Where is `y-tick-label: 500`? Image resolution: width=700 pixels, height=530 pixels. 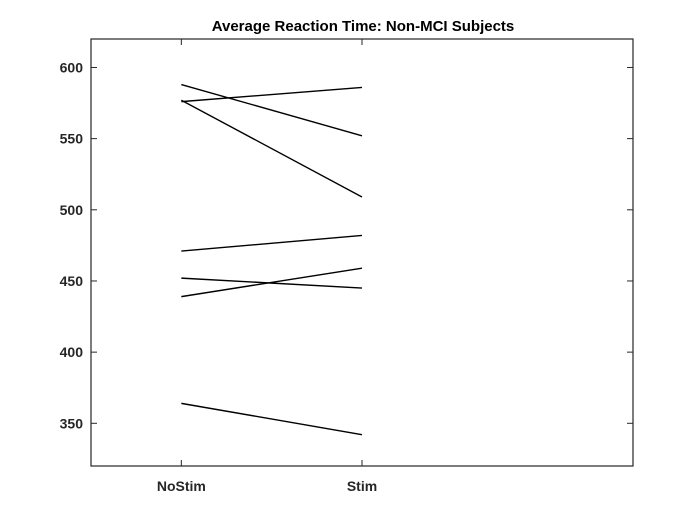 y-tick-label: 500 is located at coordinates (72, 210).